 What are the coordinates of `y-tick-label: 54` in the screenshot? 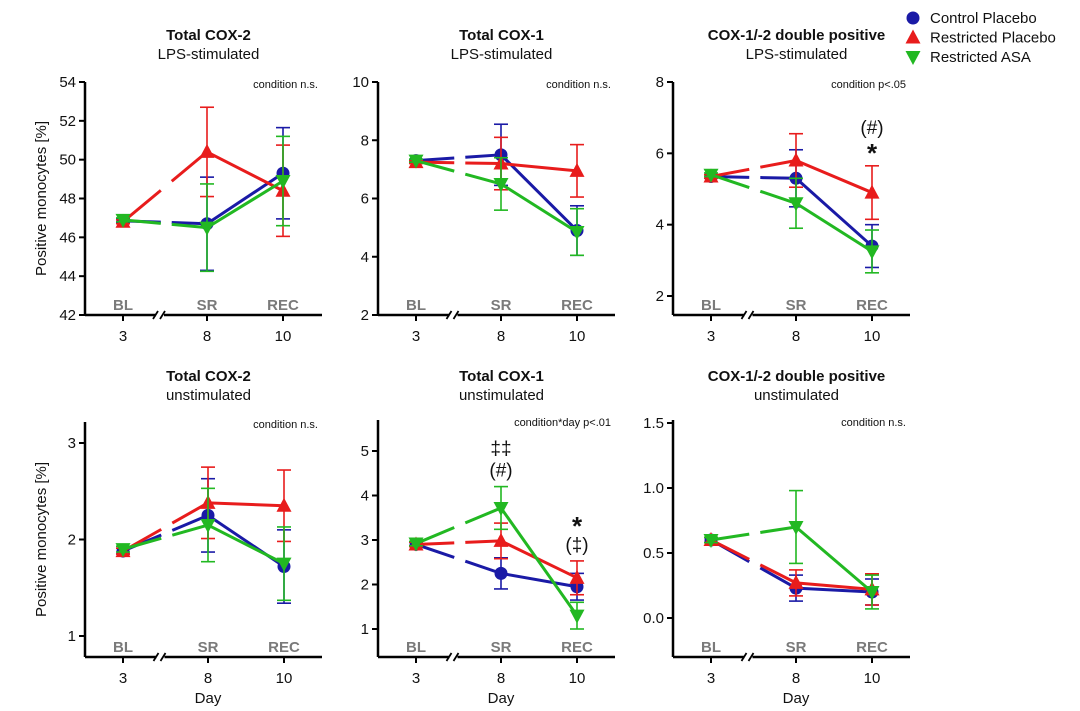 It's located at (67, 82).